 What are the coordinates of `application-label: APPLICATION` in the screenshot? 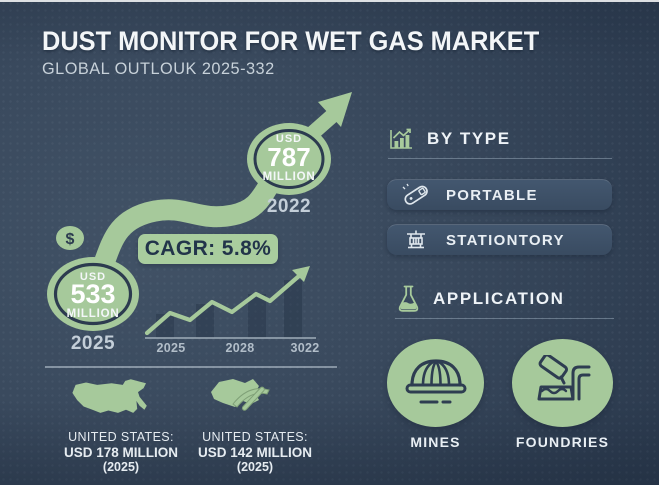 It's located at (499, 298).